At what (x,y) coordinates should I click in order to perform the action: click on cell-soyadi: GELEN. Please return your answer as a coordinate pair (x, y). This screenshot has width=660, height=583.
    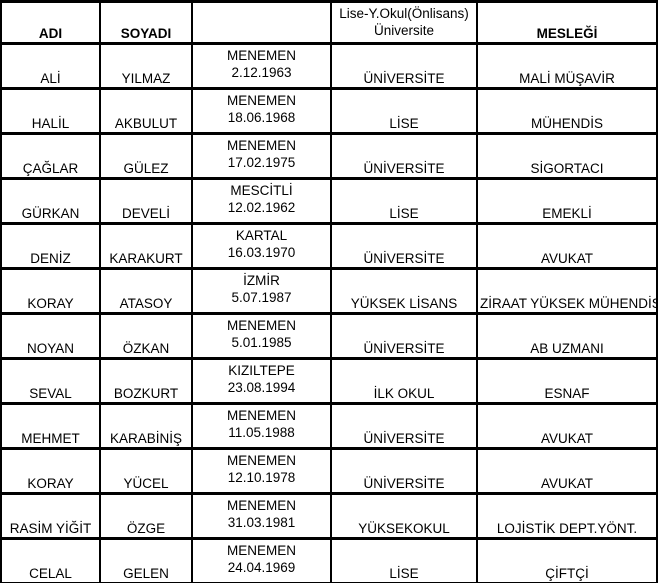
    Looking at the image, I should click on (146, 560).